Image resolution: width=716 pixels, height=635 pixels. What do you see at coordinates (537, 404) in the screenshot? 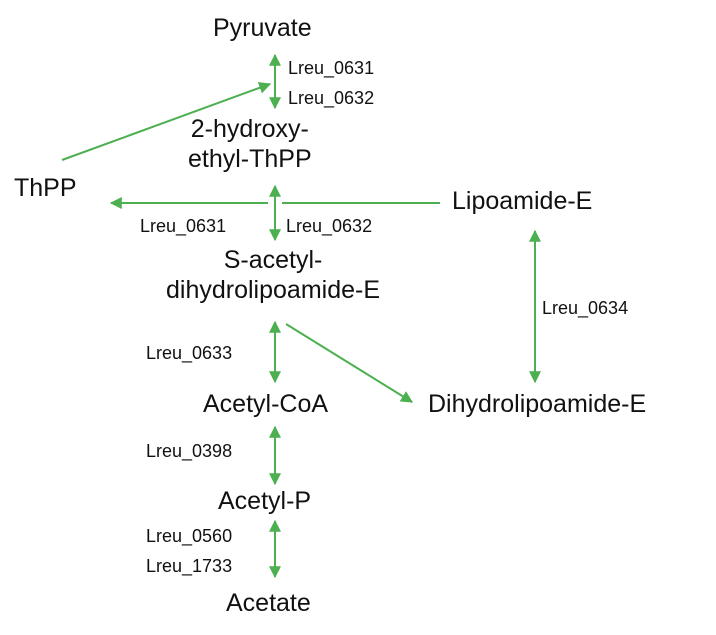
I see `metabolite-dihydrolipoamide-e: Dihydrolipoamide-E` at bounding box center [537, 404].